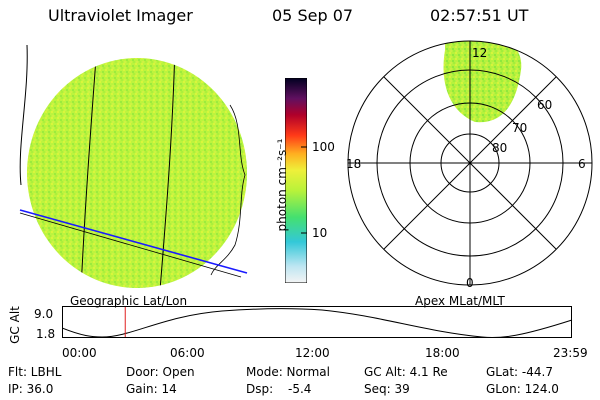 The height and width of the screenshot is (400, 600). Describe the element at coordinates (545, 105) in the screenshot. I see `lat-label-60: 60` at that location.